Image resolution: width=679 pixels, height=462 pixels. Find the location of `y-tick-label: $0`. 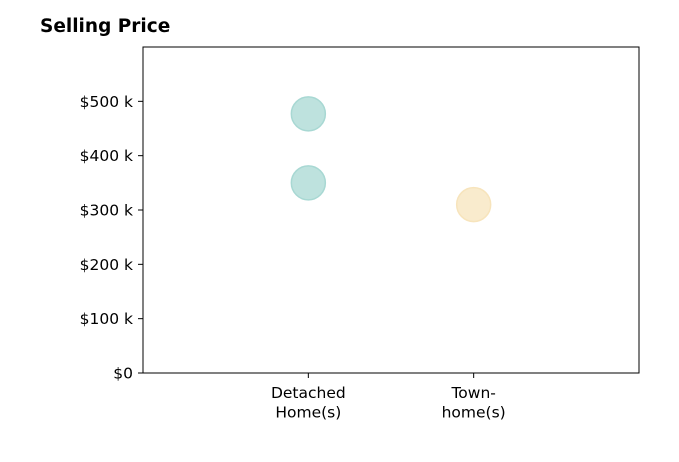

y-tick-label: $0 is located at coordinates (123, 374).